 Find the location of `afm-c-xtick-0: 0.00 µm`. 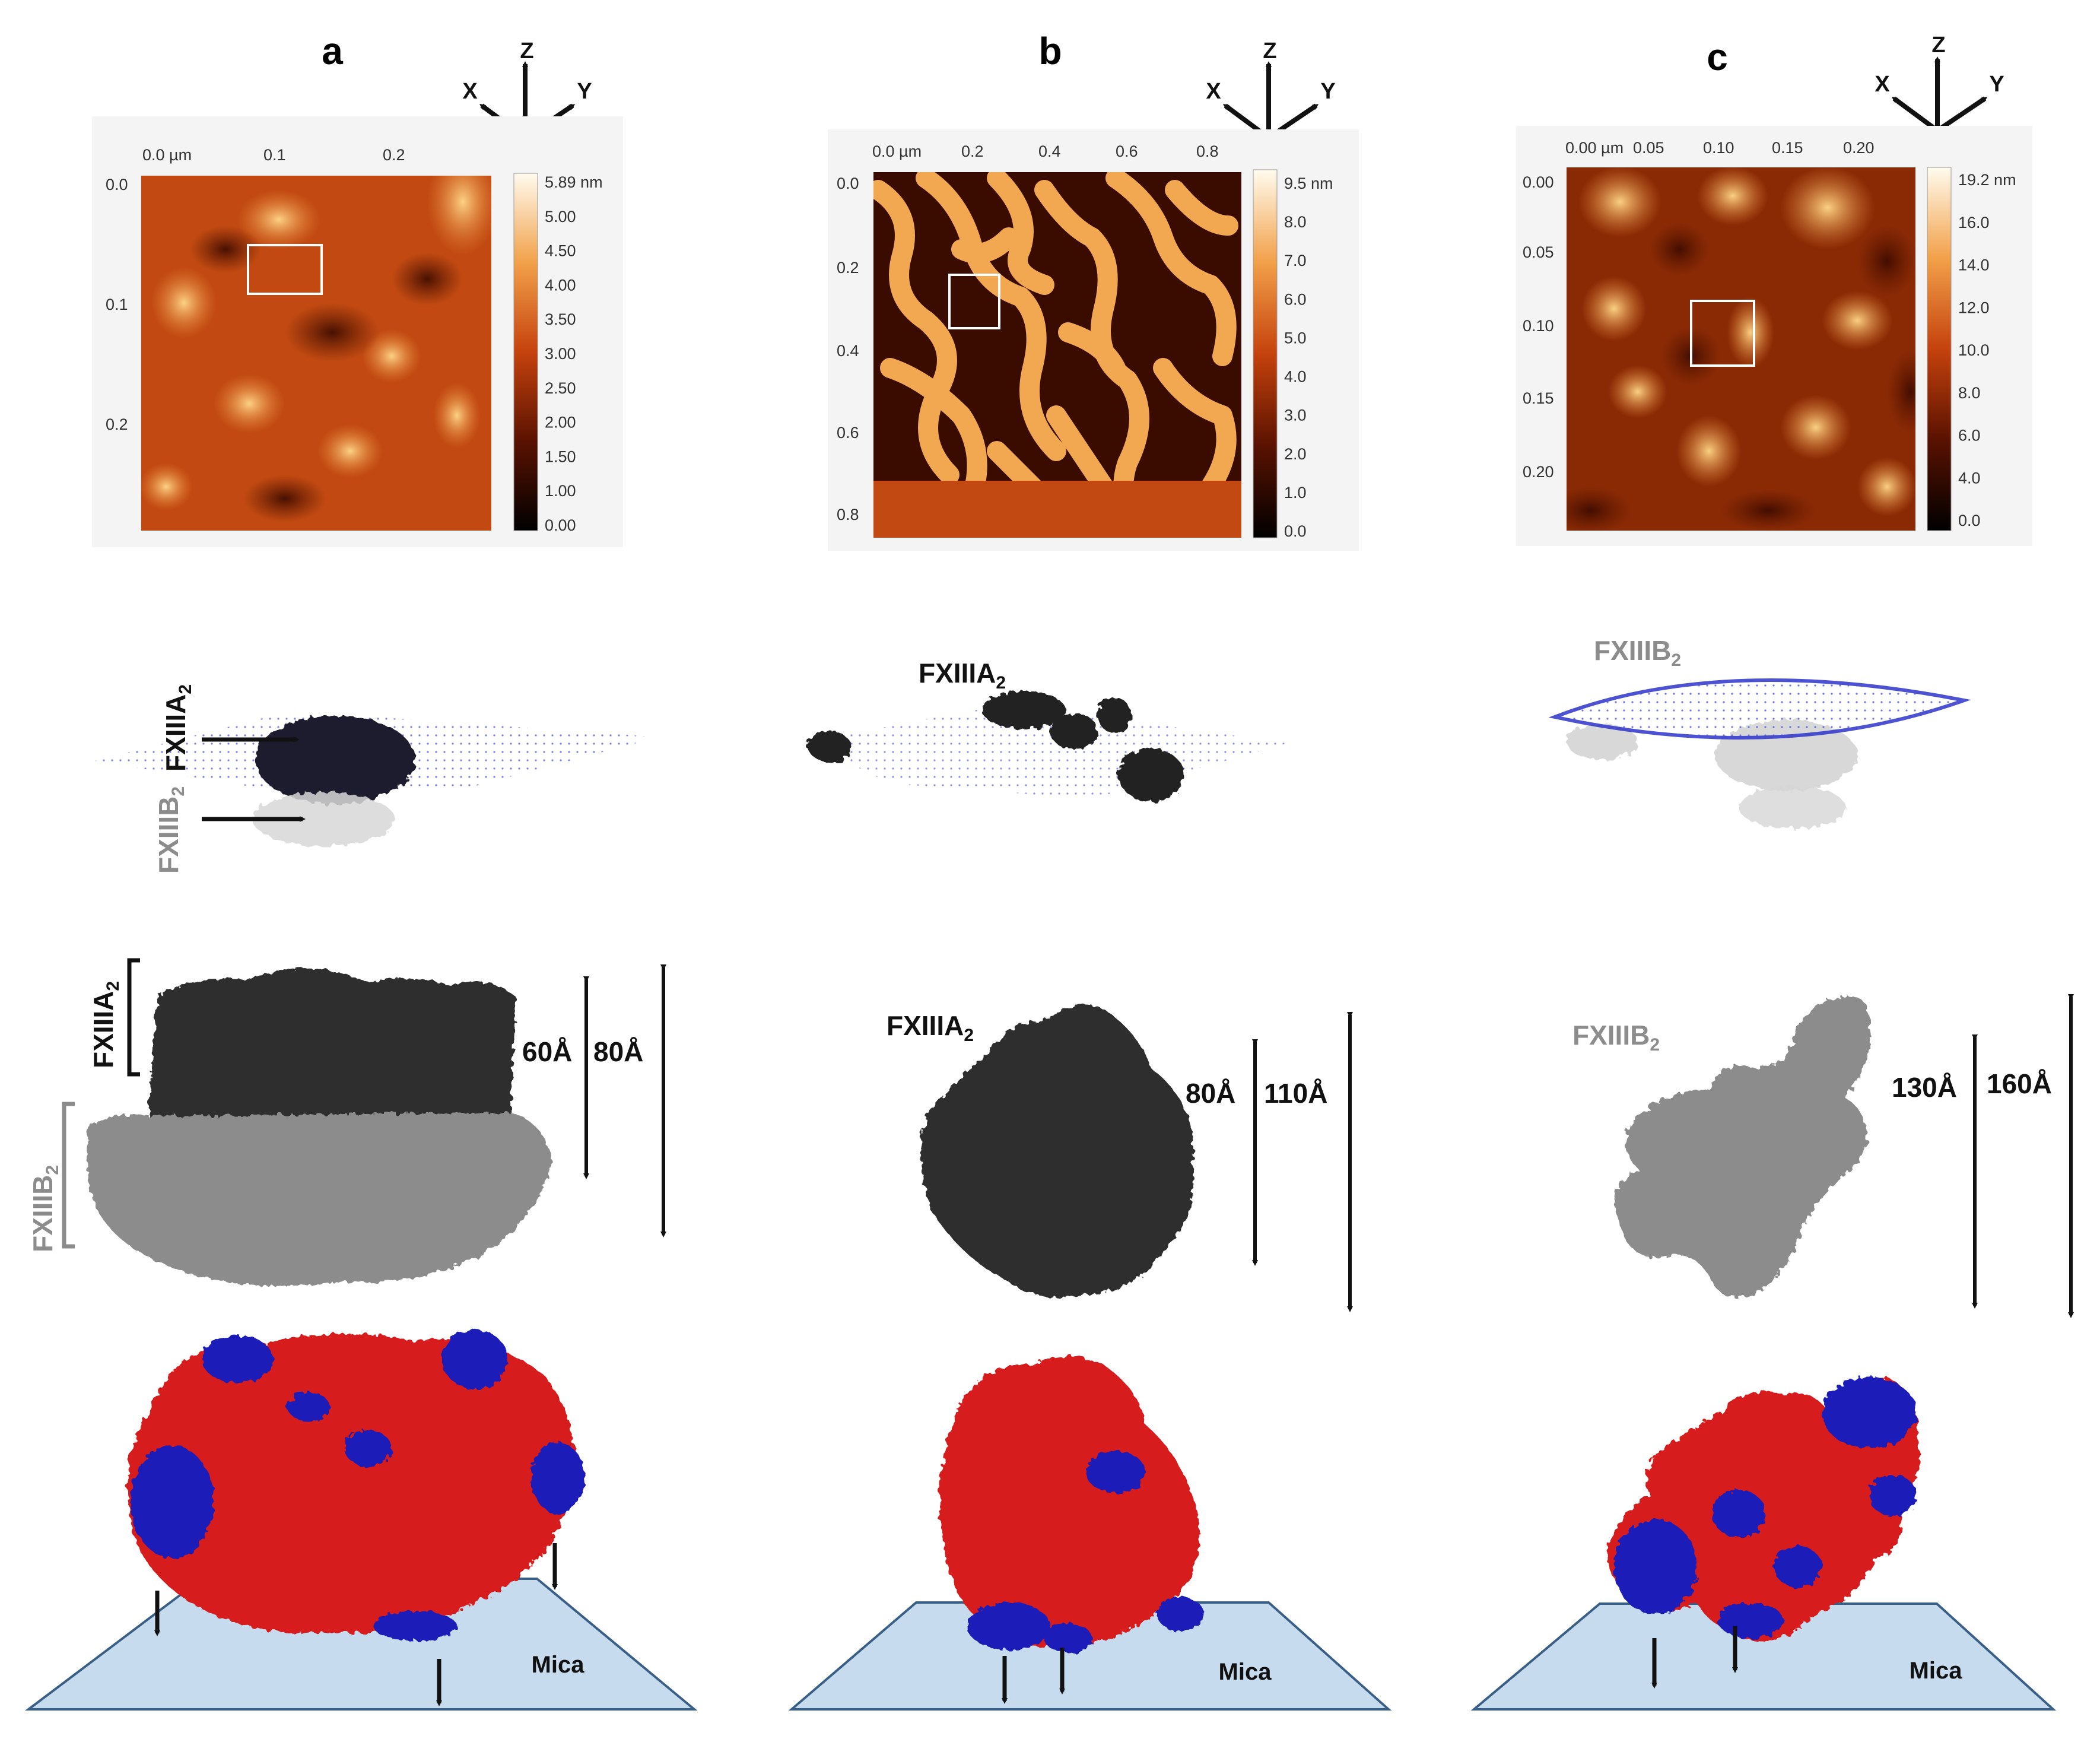

afm-c-xtick-0: 0.00 µm is located at coordinates (1594, 148).